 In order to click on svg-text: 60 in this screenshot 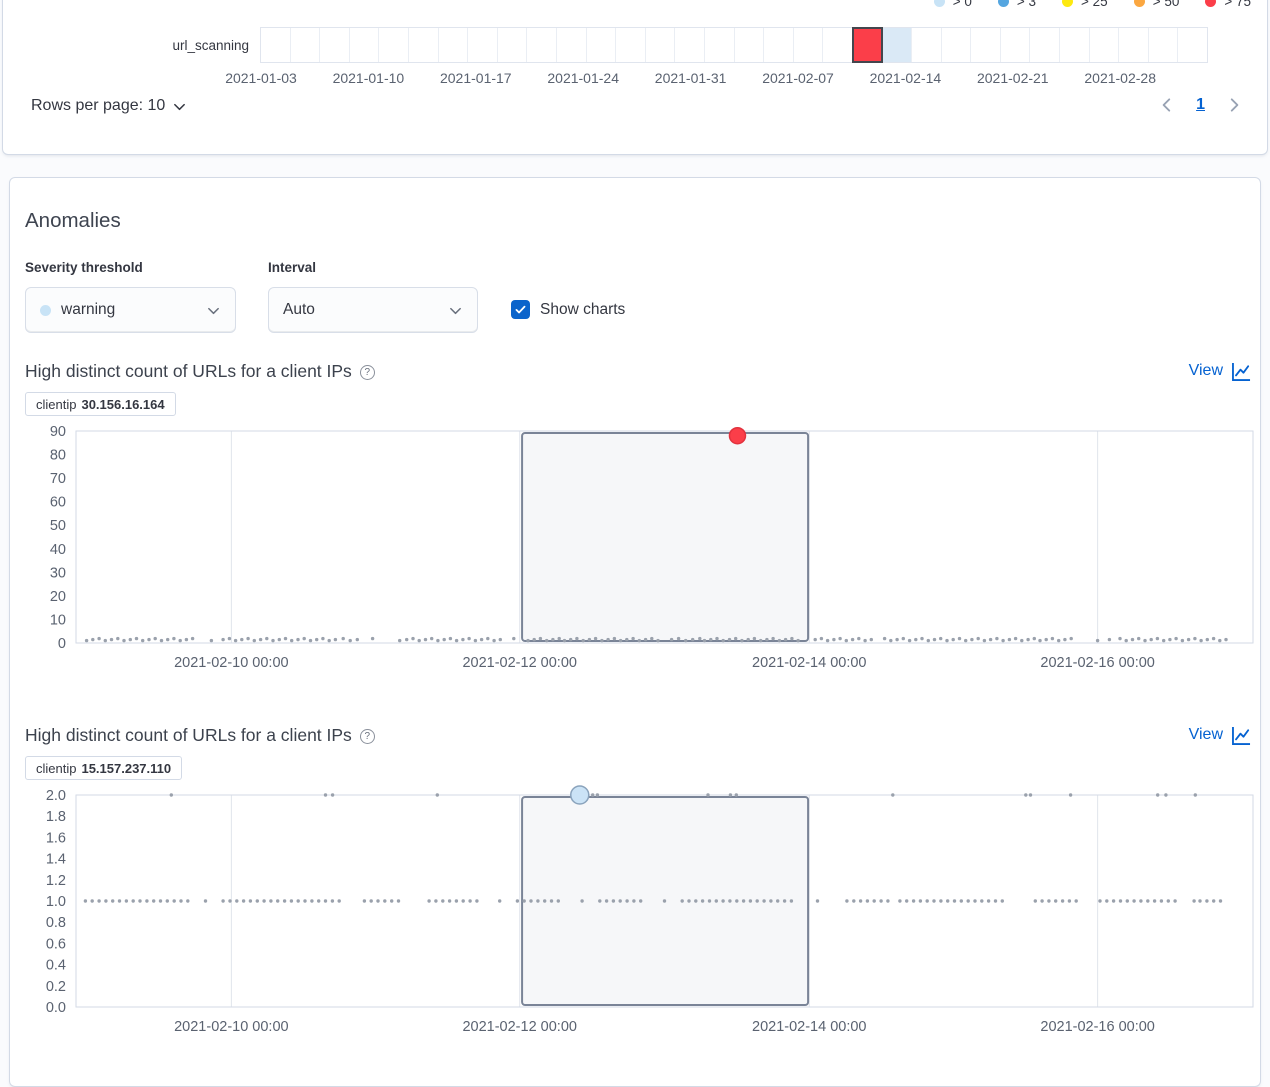, I will do `click(58, 503)`.